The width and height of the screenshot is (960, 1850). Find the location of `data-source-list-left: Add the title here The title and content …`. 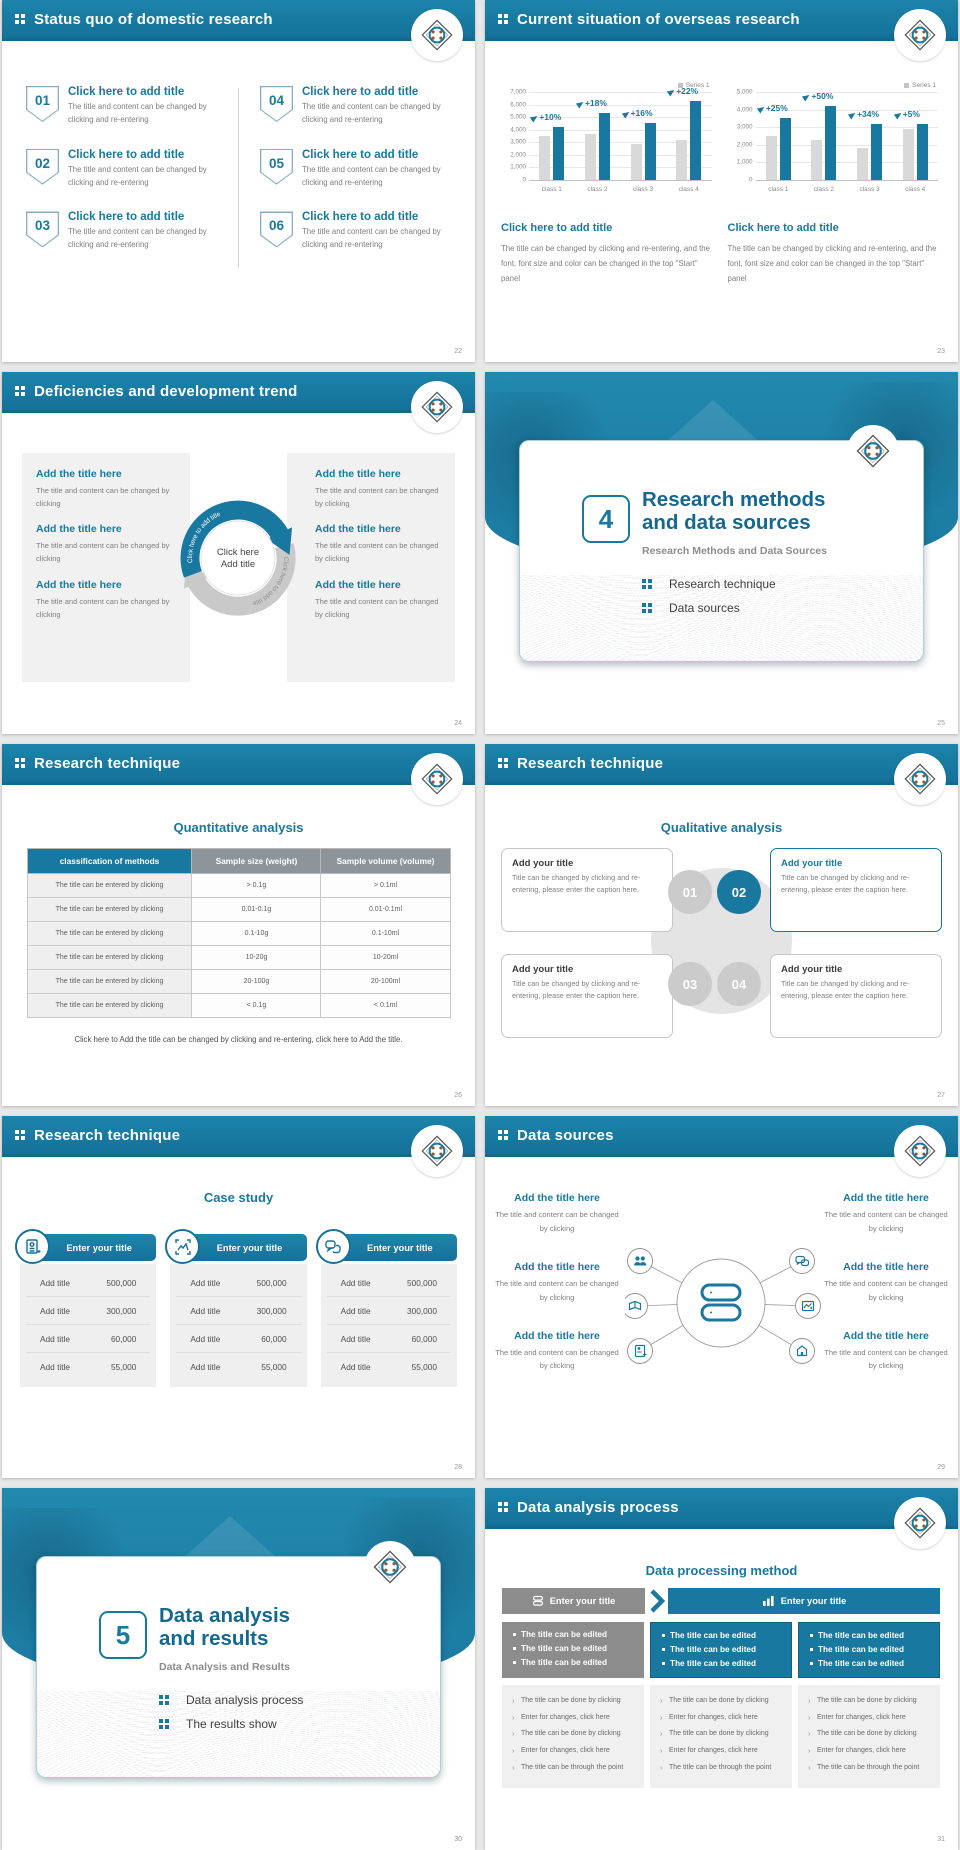

data-source-list-left: Add the title here The title and content … is located at coordinates (557, 1295).